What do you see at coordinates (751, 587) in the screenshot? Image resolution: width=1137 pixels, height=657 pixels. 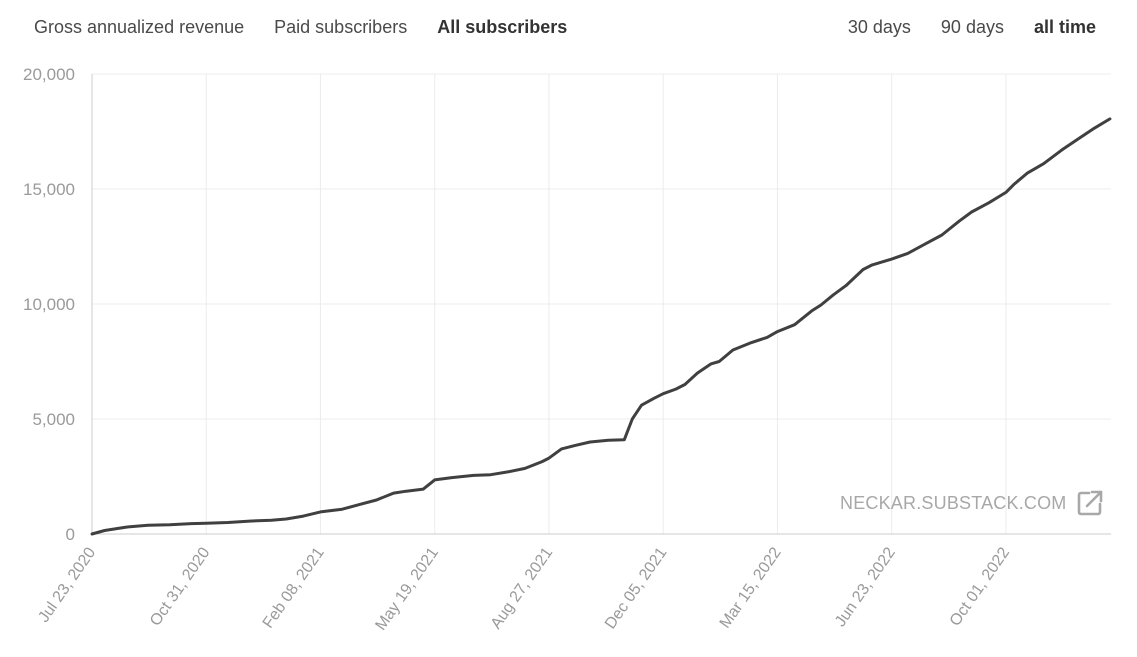 I see `x-tick-label: Mar 15, 2022` at bounding box center [751, 587].